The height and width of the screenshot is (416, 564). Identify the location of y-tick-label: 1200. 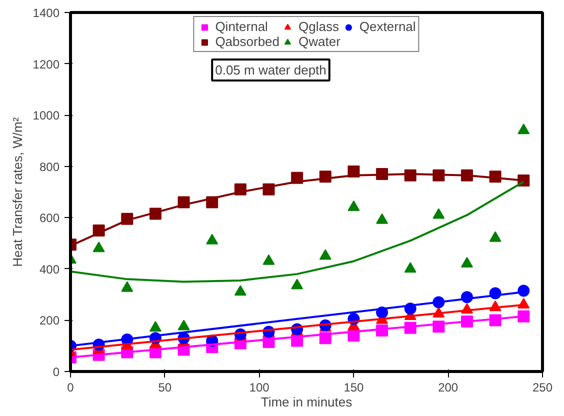
(46, 64).